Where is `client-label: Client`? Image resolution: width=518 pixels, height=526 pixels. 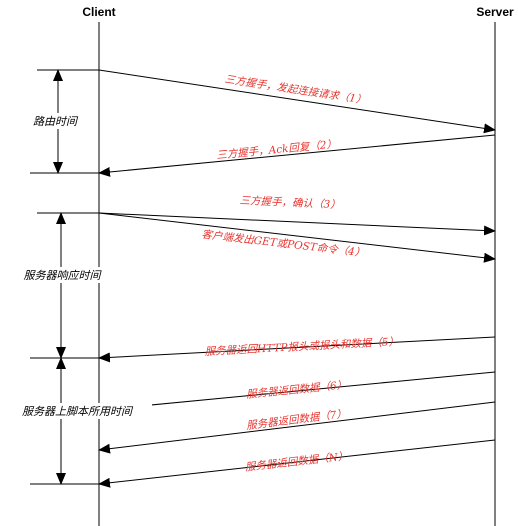
client-label: Client is located at coordinates (98, 12).